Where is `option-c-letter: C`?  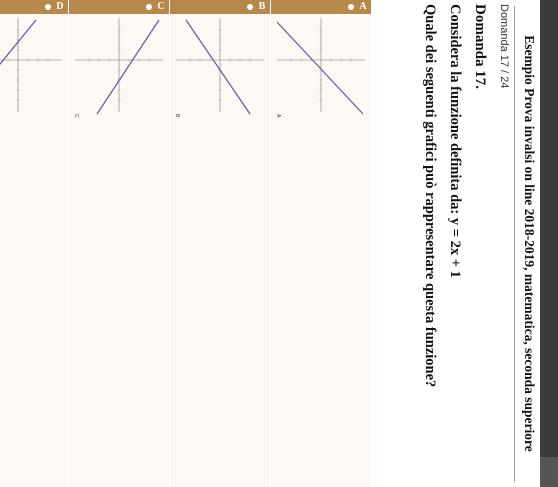
option-c-letter: C is located at coordinates (161, 6).